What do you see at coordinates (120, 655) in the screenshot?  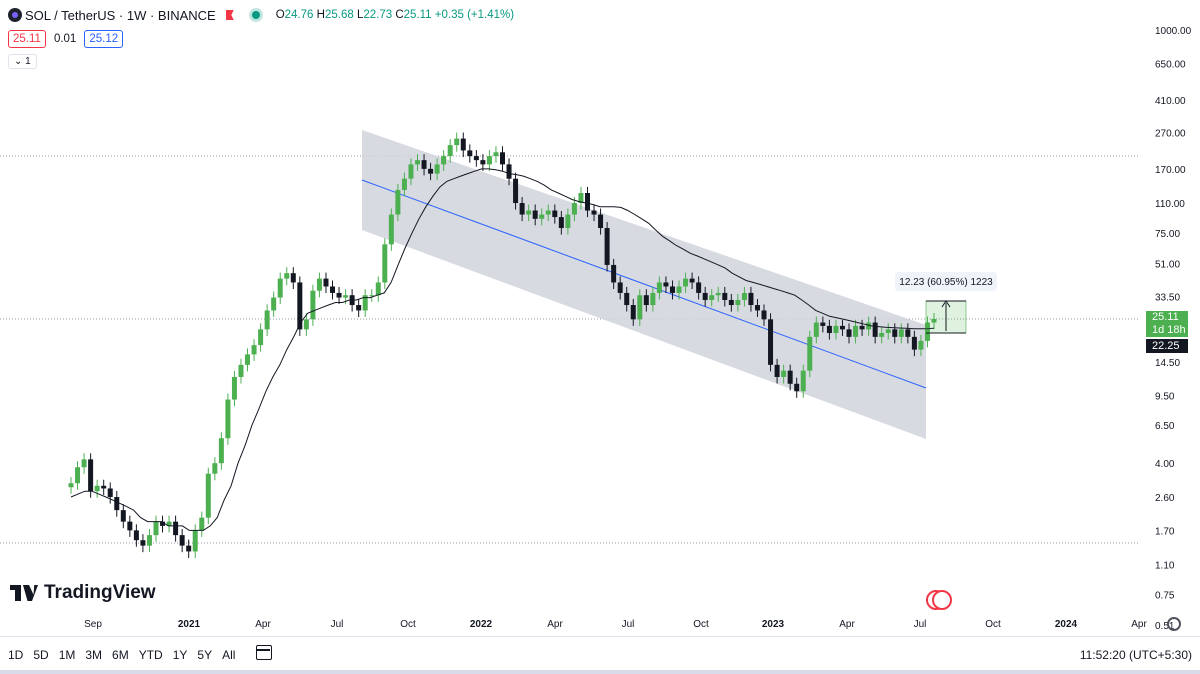 I see `range-6m: 6M` at bounding box center [120, 655].